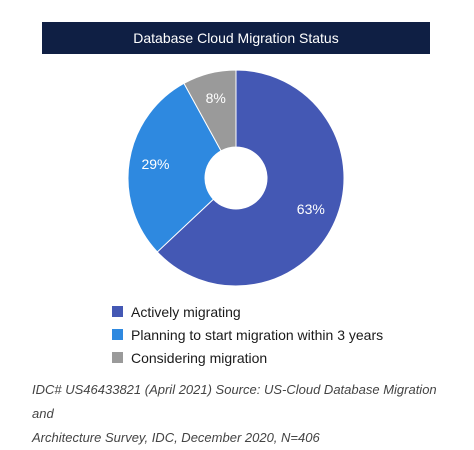  I want to click on slice-value-label: 29%, so click(155, 164).